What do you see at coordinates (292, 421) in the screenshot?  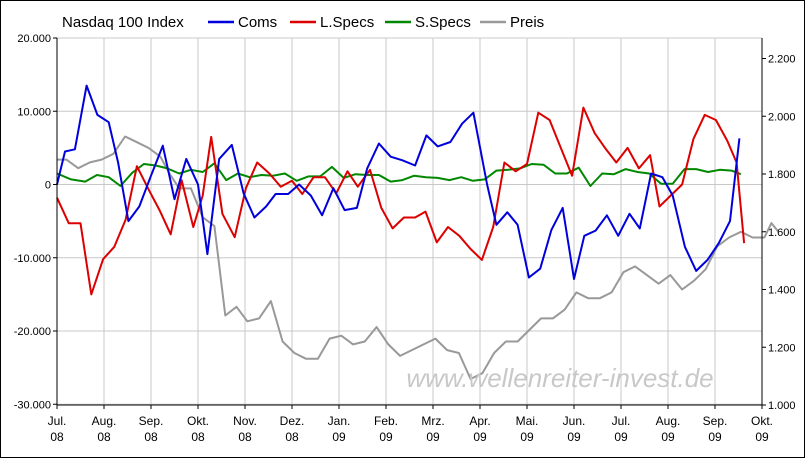 I see `x-tick-label-part: Dez.` at bounding box center [292, 421].